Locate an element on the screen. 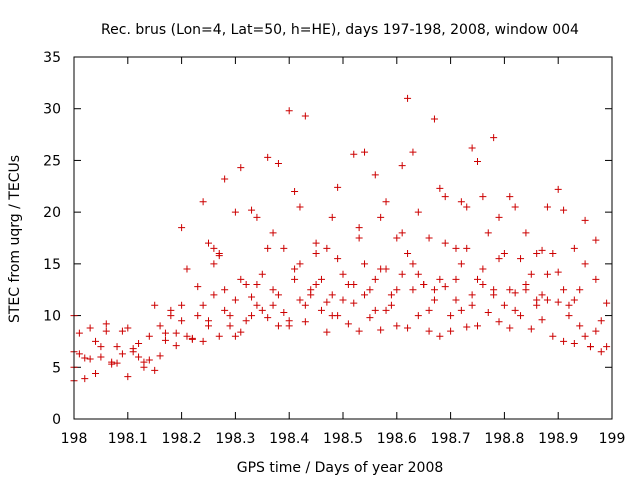 The image size is (640, 480). x-axis-label: GPS time / Days of year 2008 is located at coordinates (340, 468).